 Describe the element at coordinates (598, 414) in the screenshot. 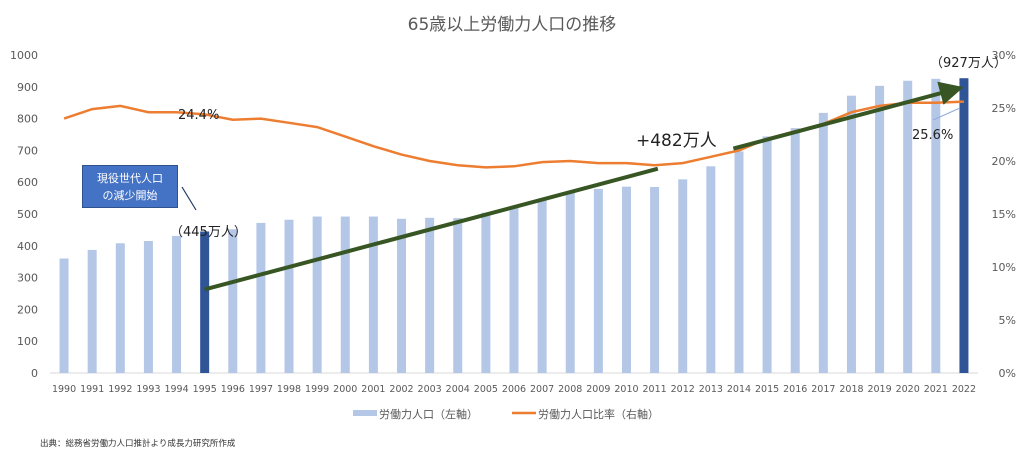

I see `legend-label-line: 労働力人口比率（右軸）` at that location.